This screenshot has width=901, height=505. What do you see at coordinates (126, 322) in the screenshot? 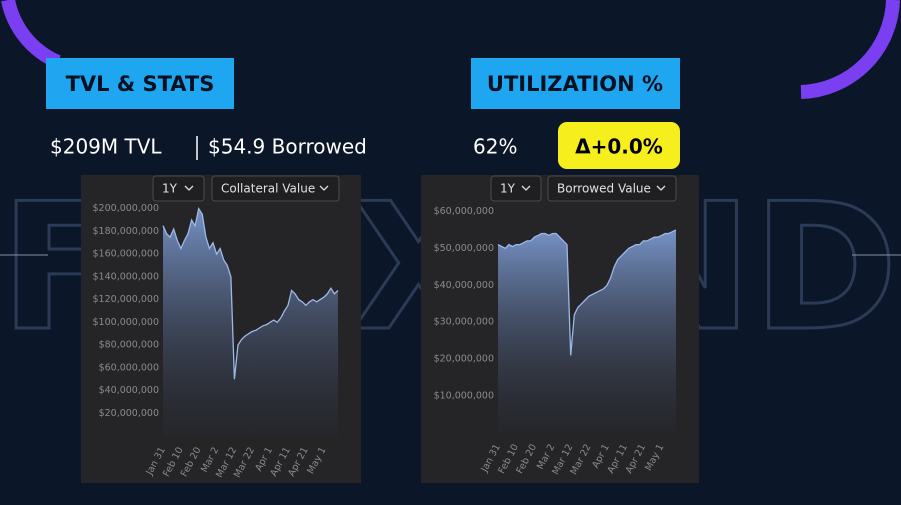
I see `y-tick-label: $100,000,000` at bounding box center [126, 322].